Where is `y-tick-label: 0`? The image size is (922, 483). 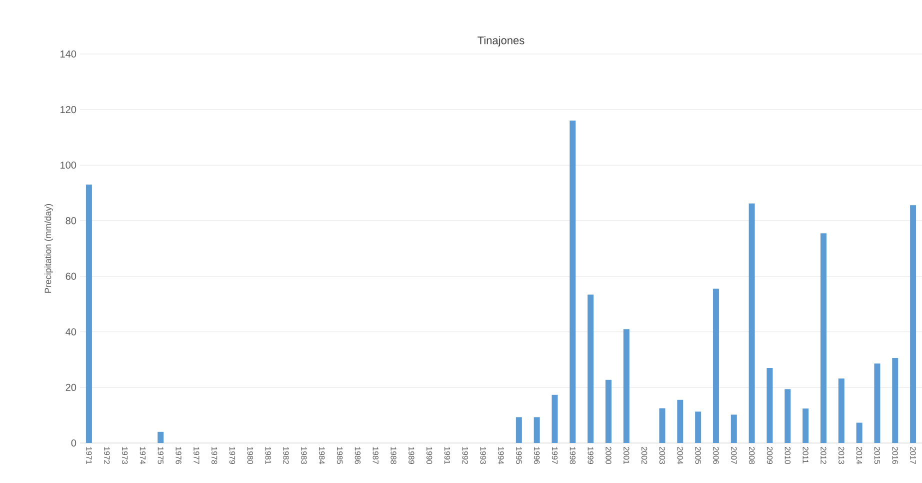
y-tick-label: 0 is located at coordinates (73, 443).